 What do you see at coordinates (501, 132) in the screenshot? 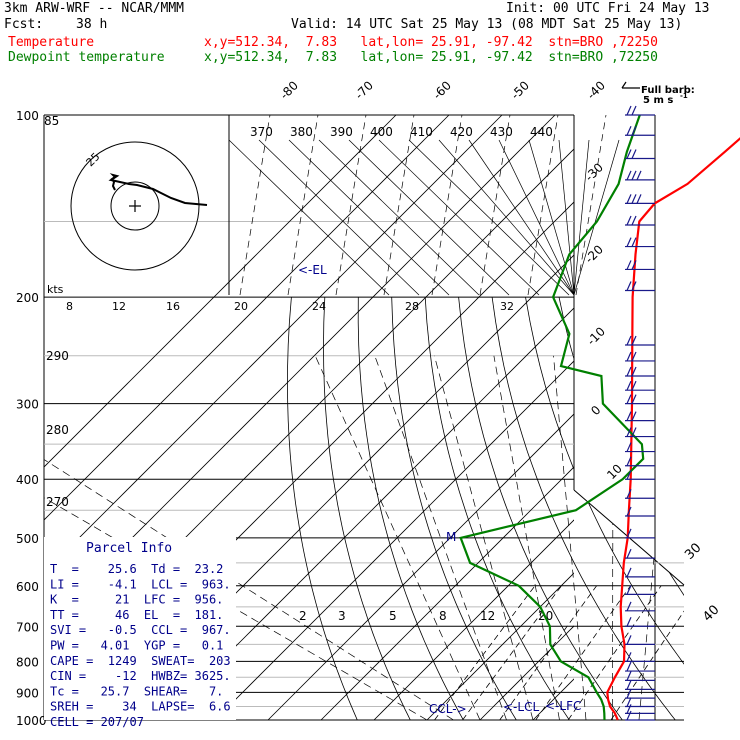
I see `theta-label: 430` at bounding box center [501, 132].